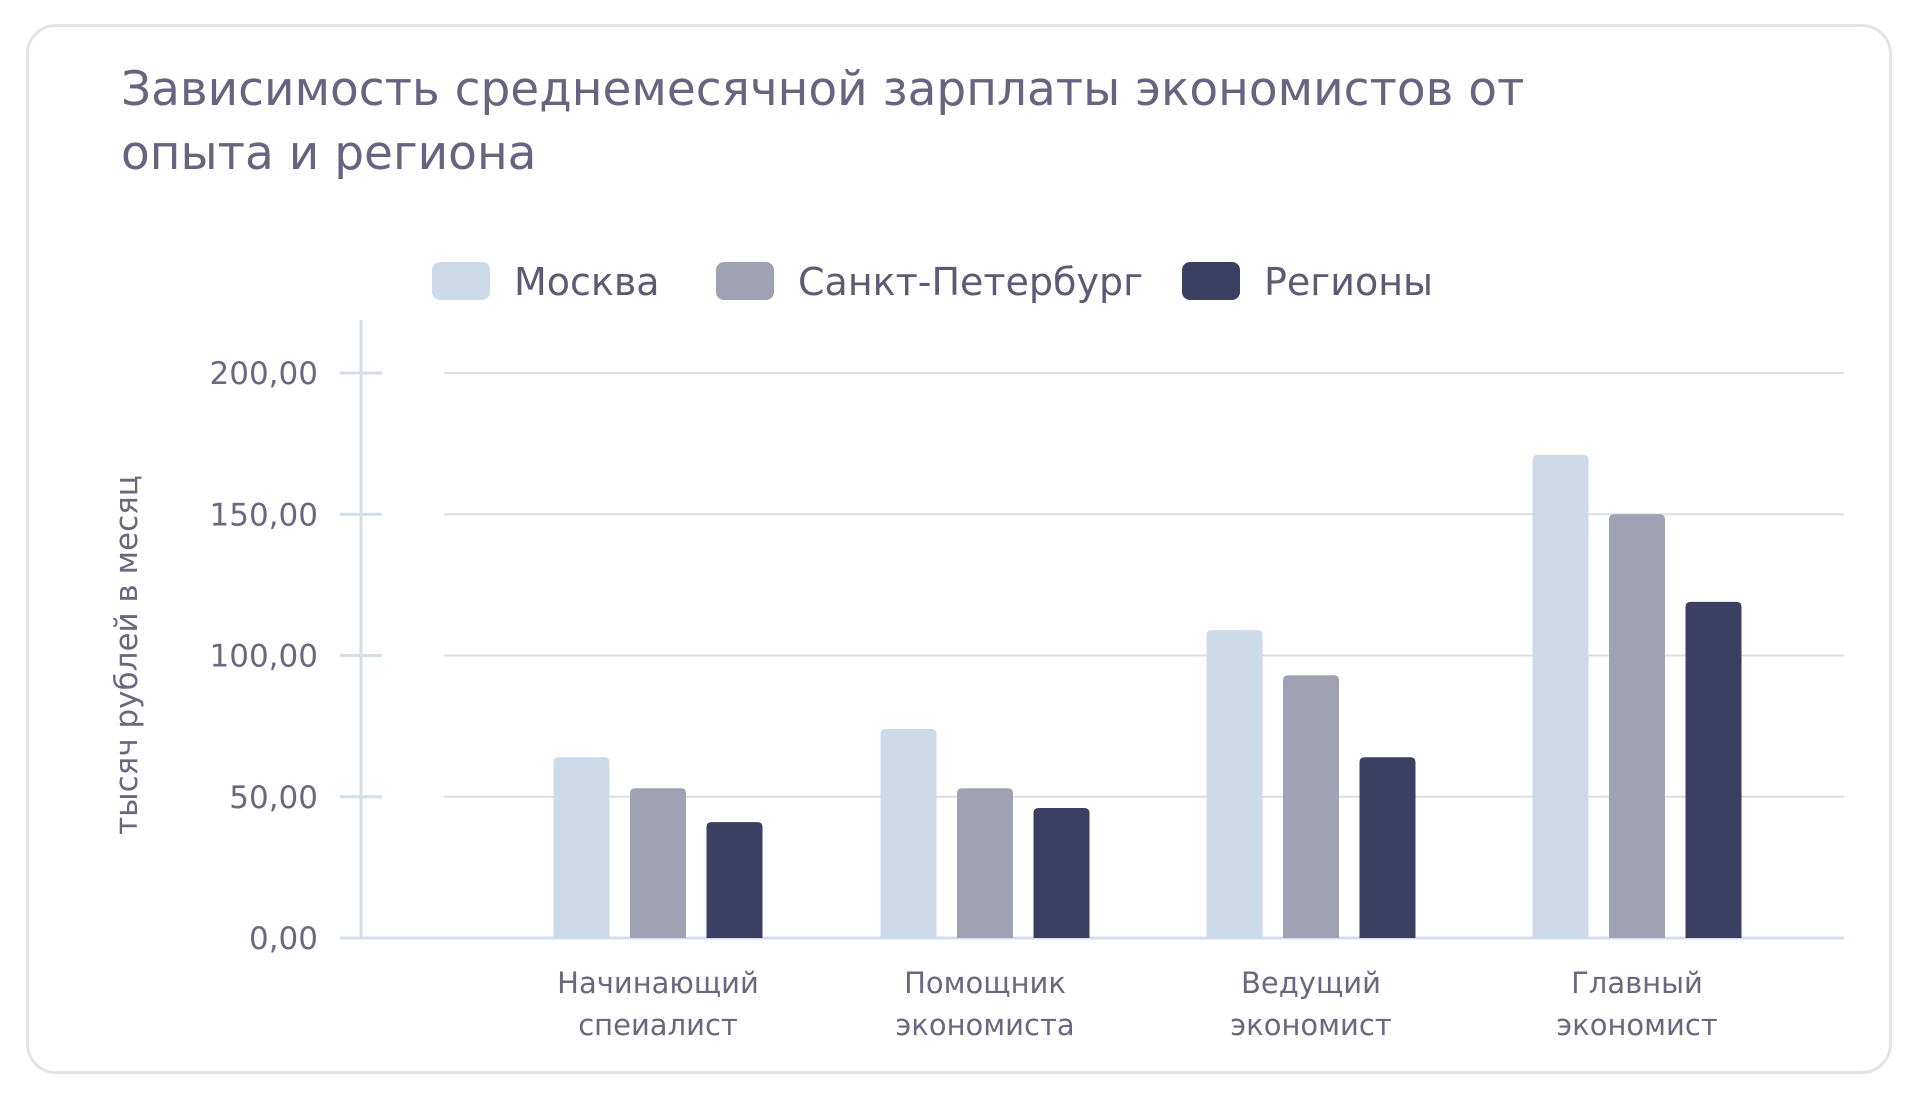 The image size is (1920, 1100). I want to click on y-axis-label: тысяч рублей в месяц, so click(127, 655).